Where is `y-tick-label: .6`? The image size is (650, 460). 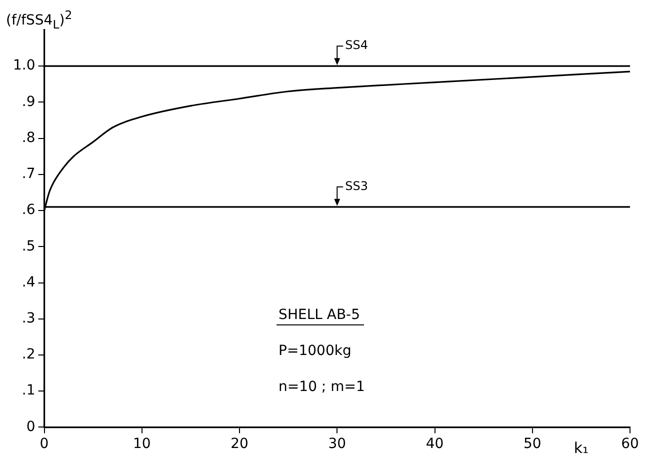
y-tick-label: .6 is located at coordinates (29, 210).